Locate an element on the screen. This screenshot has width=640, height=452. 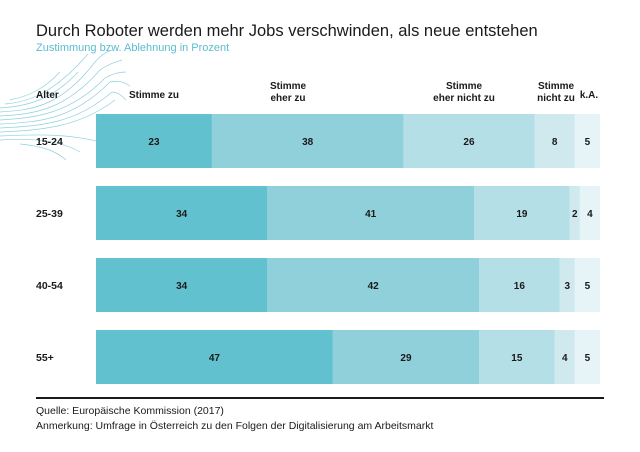
header-stimme-zu: Stimme zu is located at coordinates (153, 95).